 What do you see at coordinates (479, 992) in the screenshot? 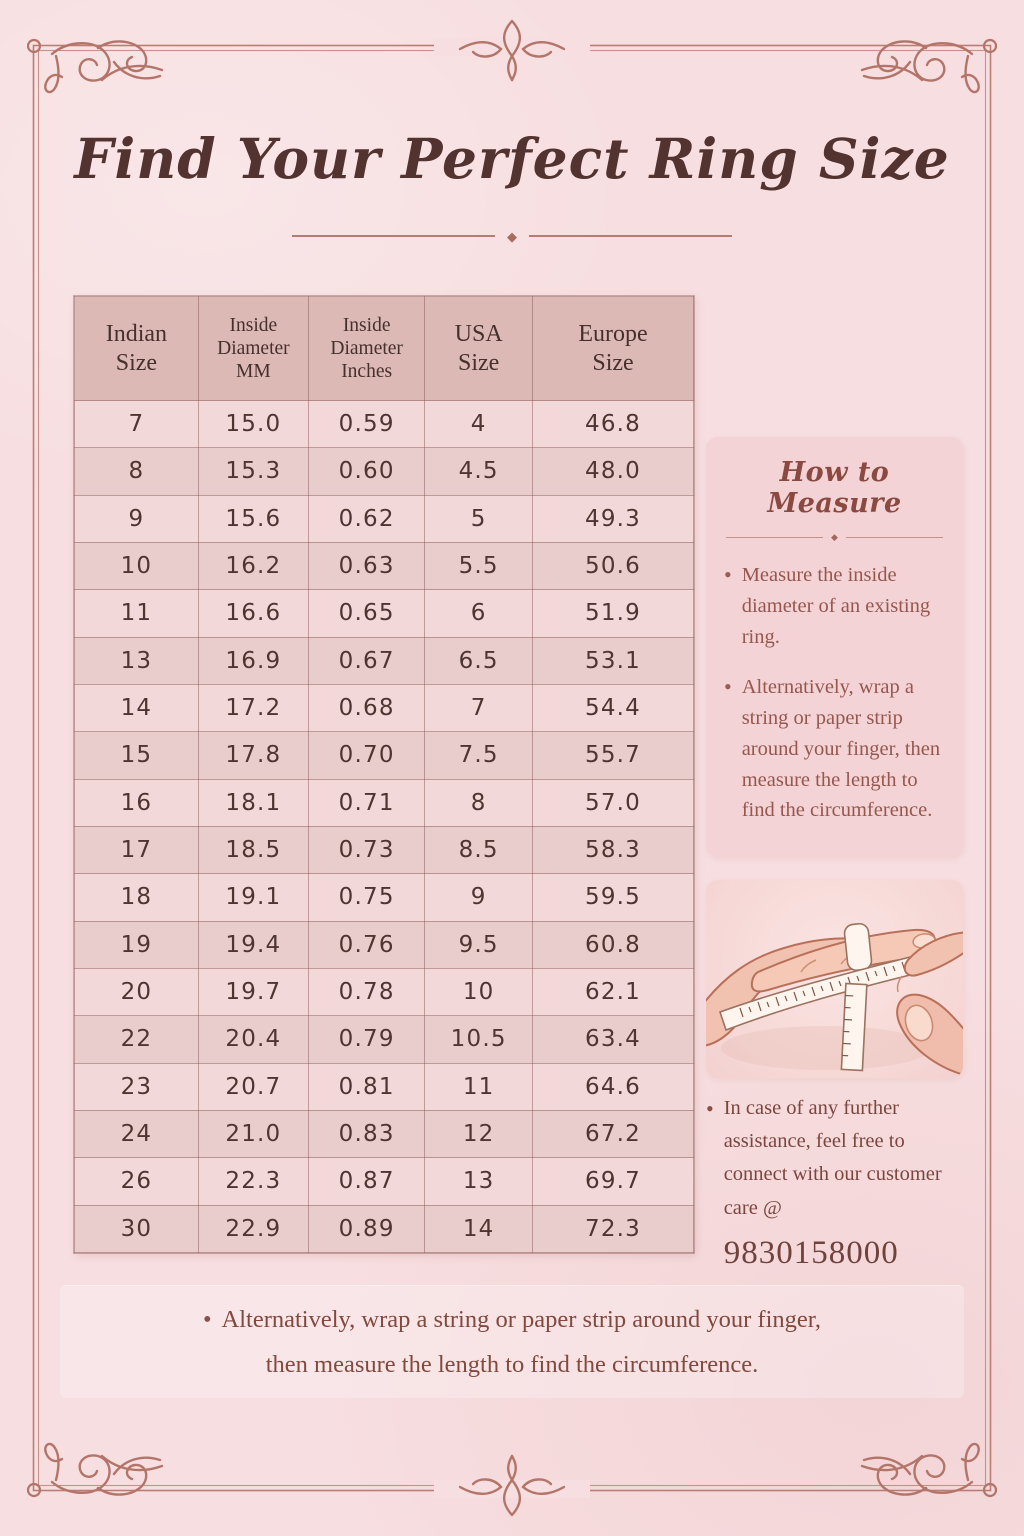
I see `table-cell: 10` at bounding box center [479, 992].